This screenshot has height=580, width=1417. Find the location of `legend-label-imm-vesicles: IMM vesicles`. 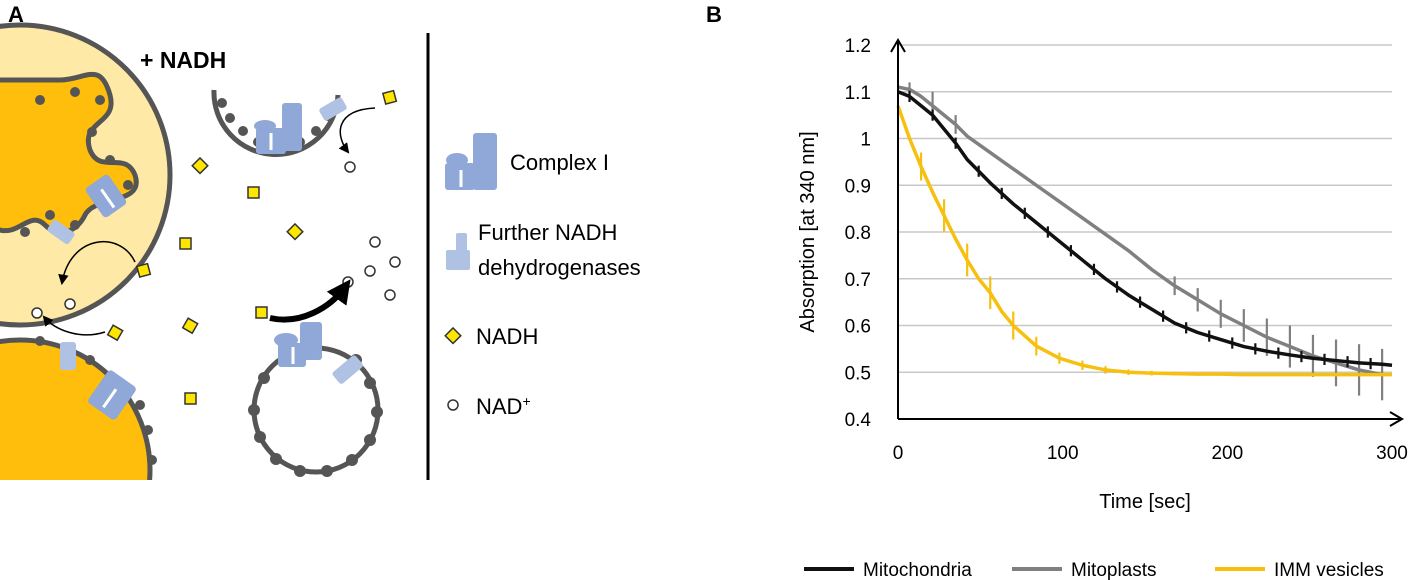

legend-label-imm-vesicles: IMM vesicles is located at coordinates (1329, 570).